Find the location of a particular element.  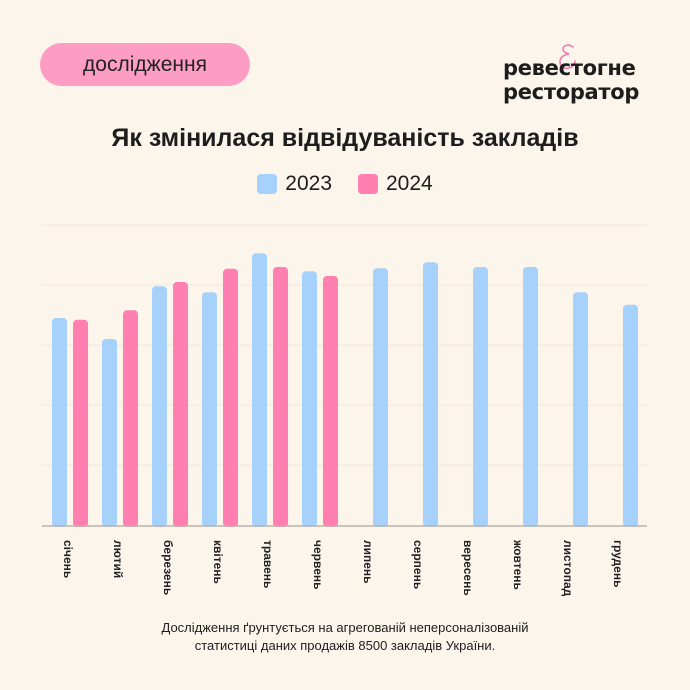

x-tick-label: жовтень is located at coordinates (518, 564).